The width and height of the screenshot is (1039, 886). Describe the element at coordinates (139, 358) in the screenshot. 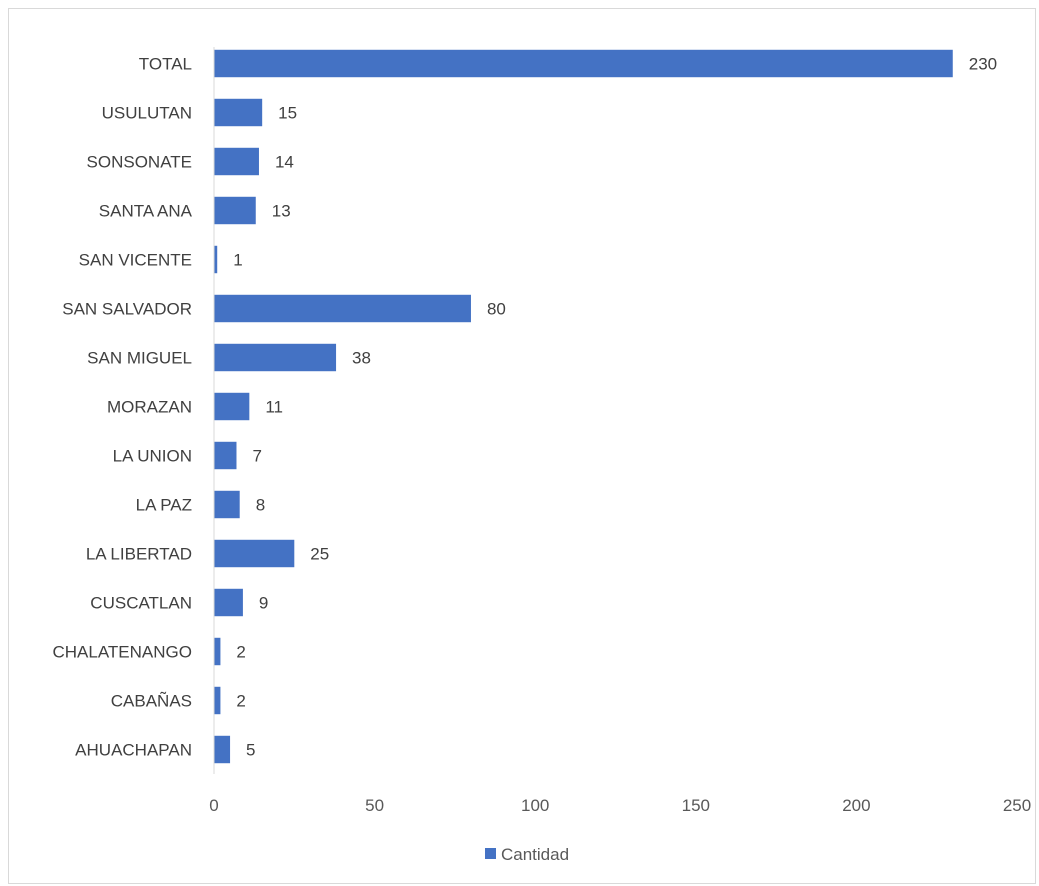

I see `category-label: SAN MIGUEL` at that location.